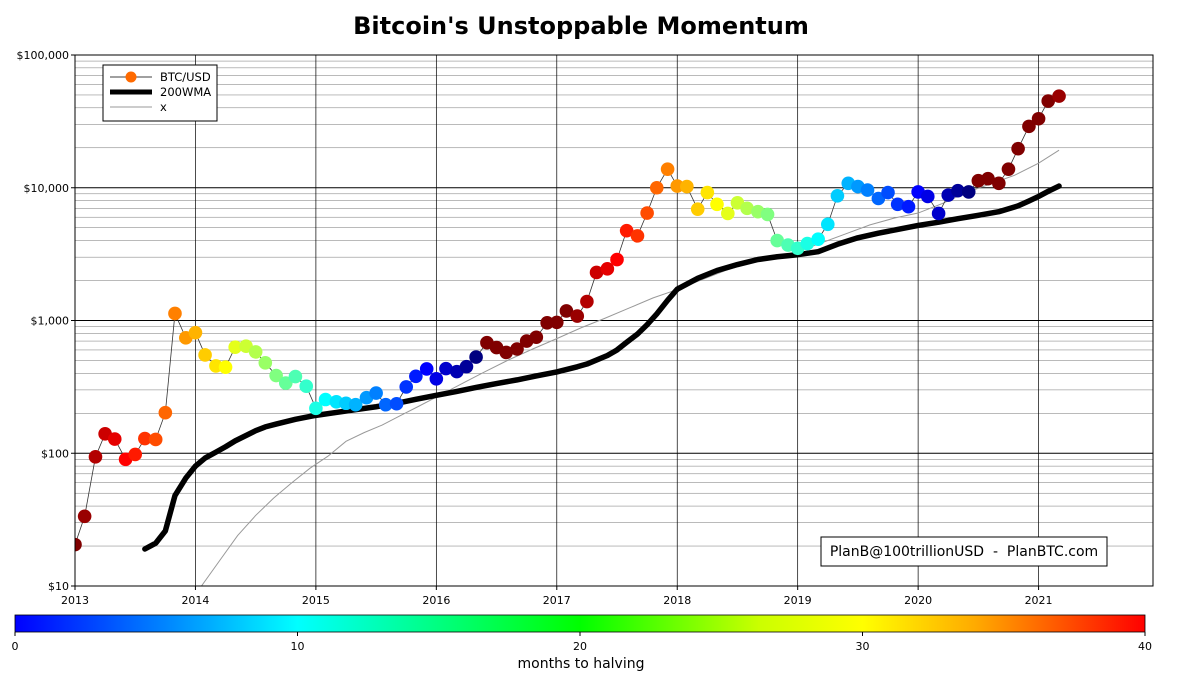 Image resolution: width=1200 pixels, height=685 pixels. Describe the element at coordinates (1145, 646) in the screenshot. I see `colorbar-tick-label: 40` at that location.